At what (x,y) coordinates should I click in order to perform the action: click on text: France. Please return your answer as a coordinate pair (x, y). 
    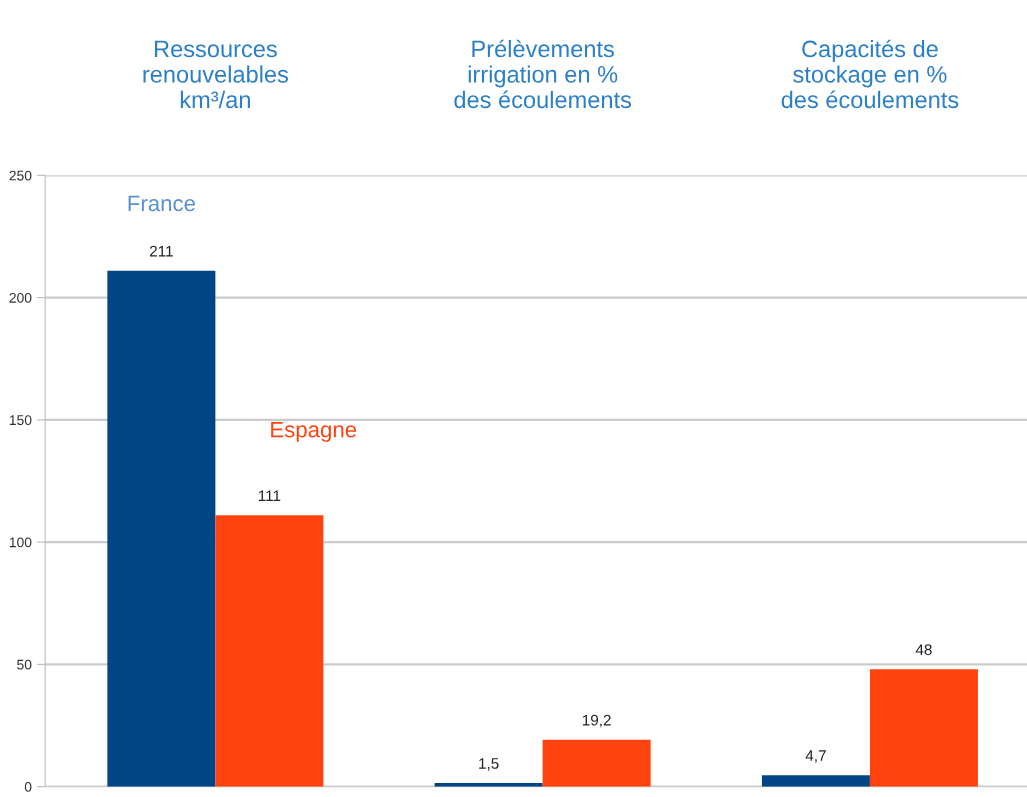
    Looking at the image, I should click on (161, 203).